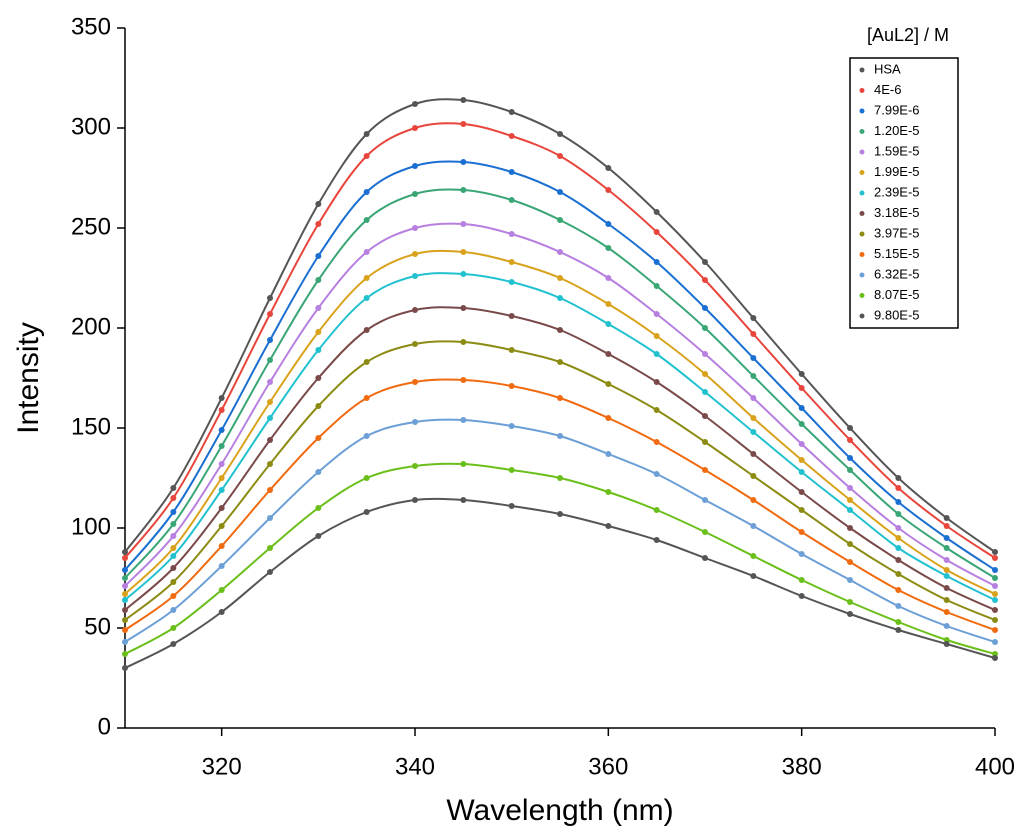 This screenshot has width=1022, height=837. I want to click on y-axis-title: Intensity, so click(28, 378).